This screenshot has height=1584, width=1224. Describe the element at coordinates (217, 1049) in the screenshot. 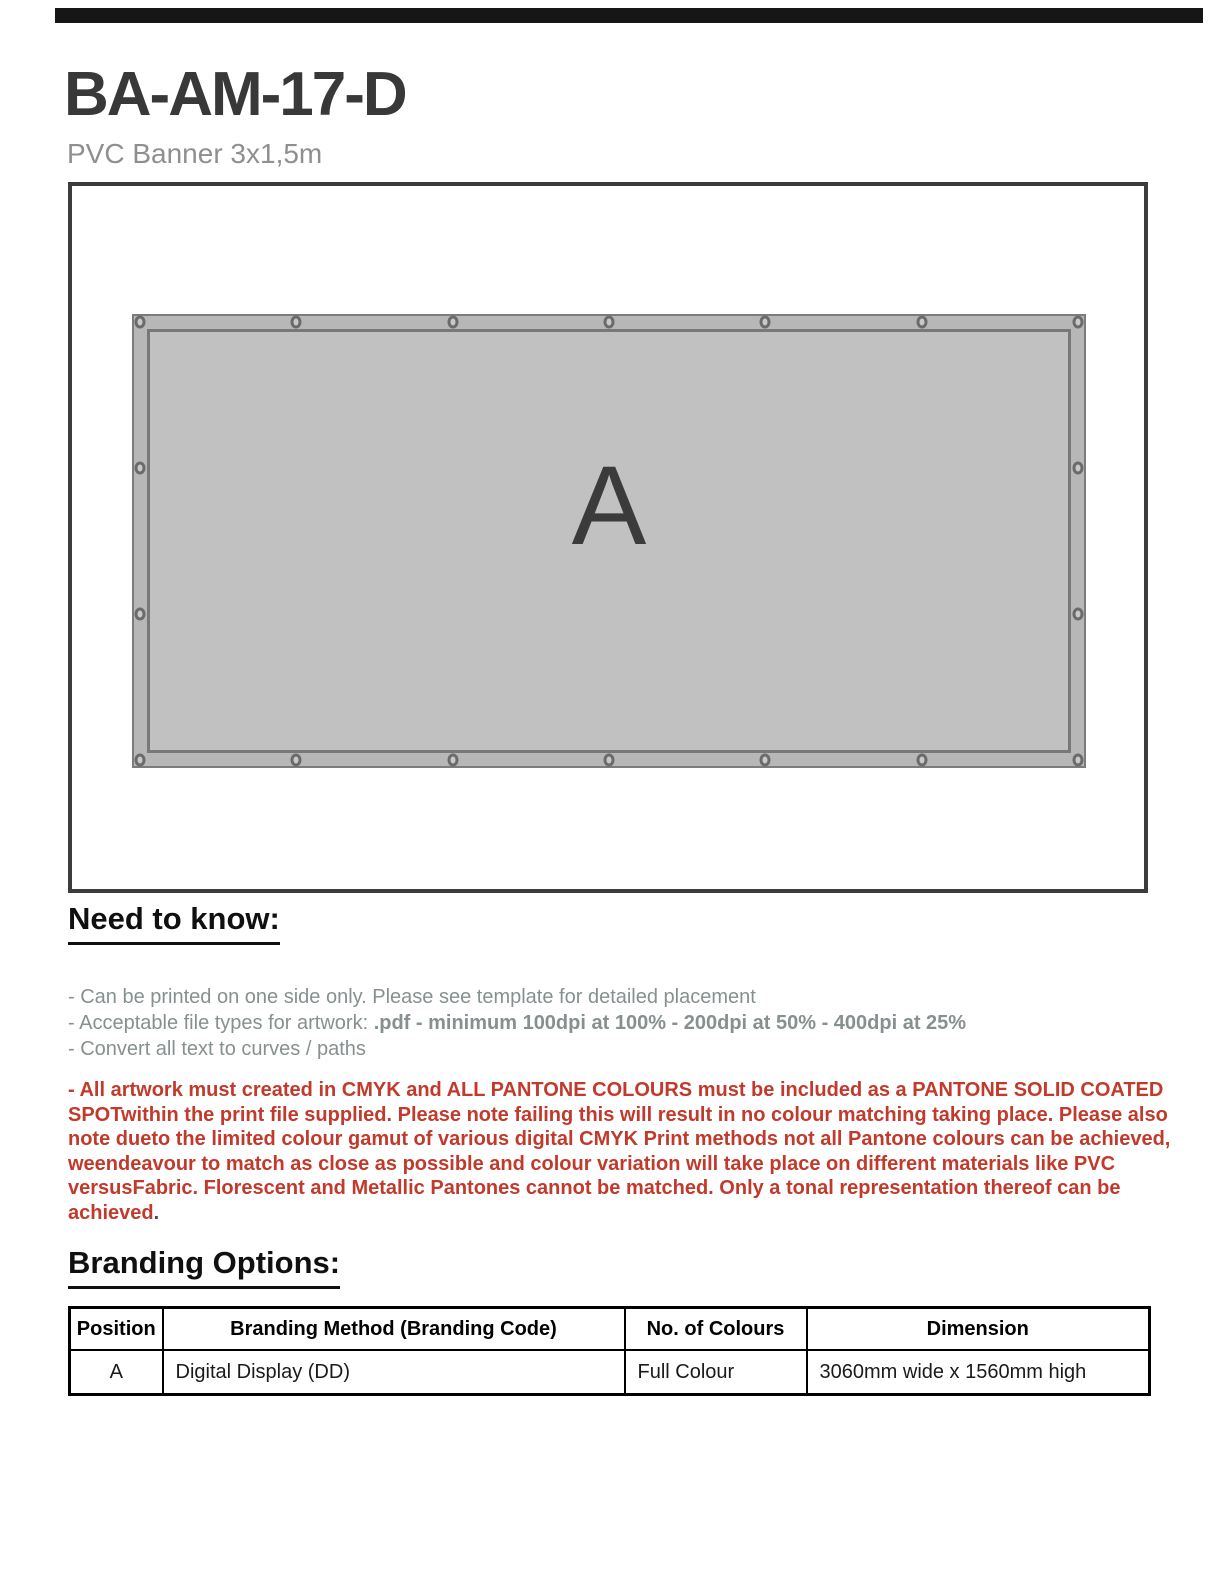

I see `bullet-item: - Convert all text to curves / paths` at that location.